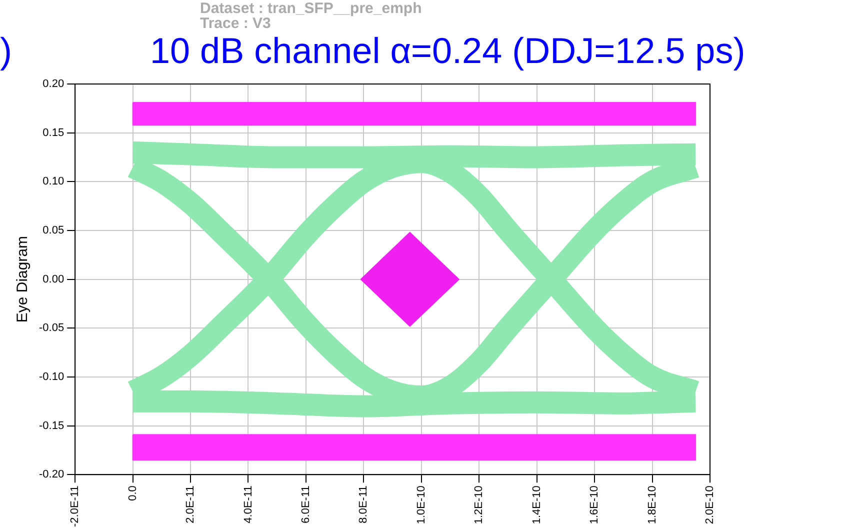 This screenshot has width=848, height=530. I want to click on y-tick-label: -0.20, so click(51, 474).